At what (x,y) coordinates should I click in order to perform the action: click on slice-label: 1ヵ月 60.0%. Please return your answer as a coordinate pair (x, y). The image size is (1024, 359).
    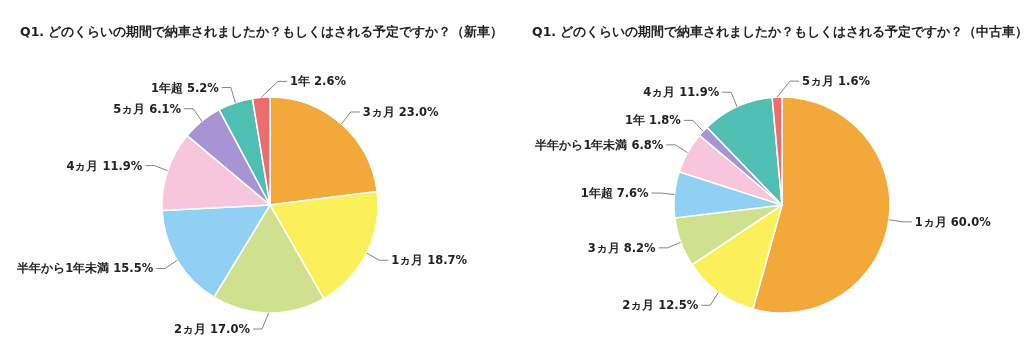
    Looking at the image, I should click on (953, 221).